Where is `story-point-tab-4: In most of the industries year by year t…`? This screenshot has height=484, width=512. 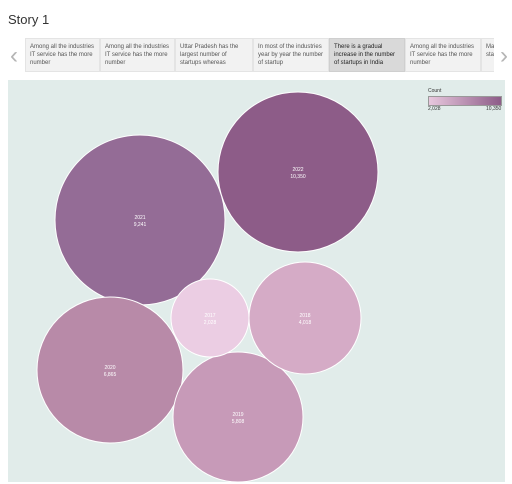
story-point-tab-4: In most of the industries year by year t… is located at coordinates (291, 55).